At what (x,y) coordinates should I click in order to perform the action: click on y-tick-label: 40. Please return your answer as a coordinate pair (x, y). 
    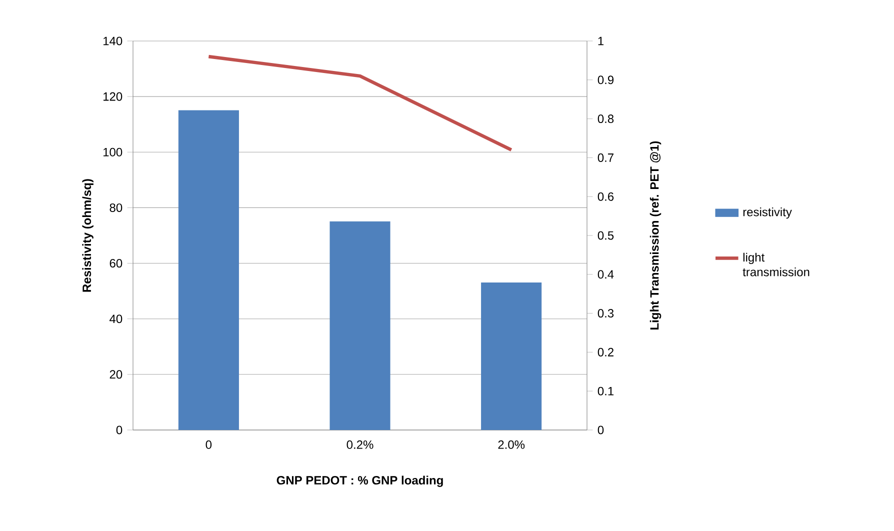
    Looking at the image, I should click on (116, 319).